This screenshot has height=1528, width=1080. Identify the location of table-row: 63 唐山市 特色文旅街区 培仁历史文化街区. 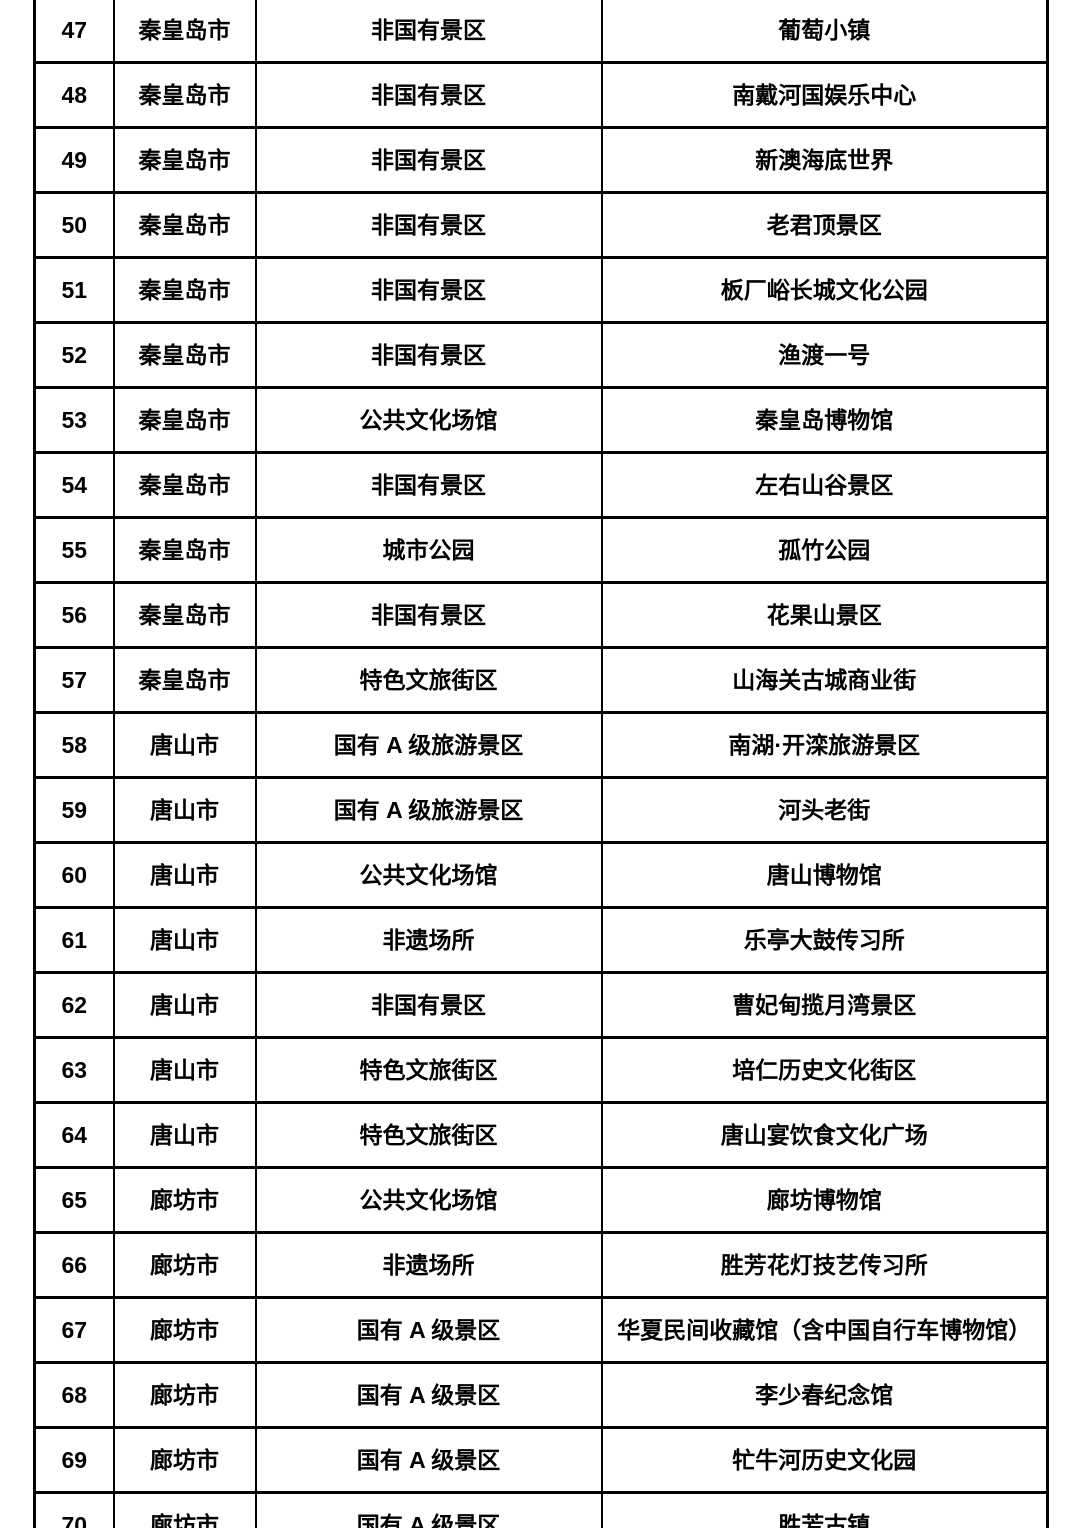
(541, 1070).